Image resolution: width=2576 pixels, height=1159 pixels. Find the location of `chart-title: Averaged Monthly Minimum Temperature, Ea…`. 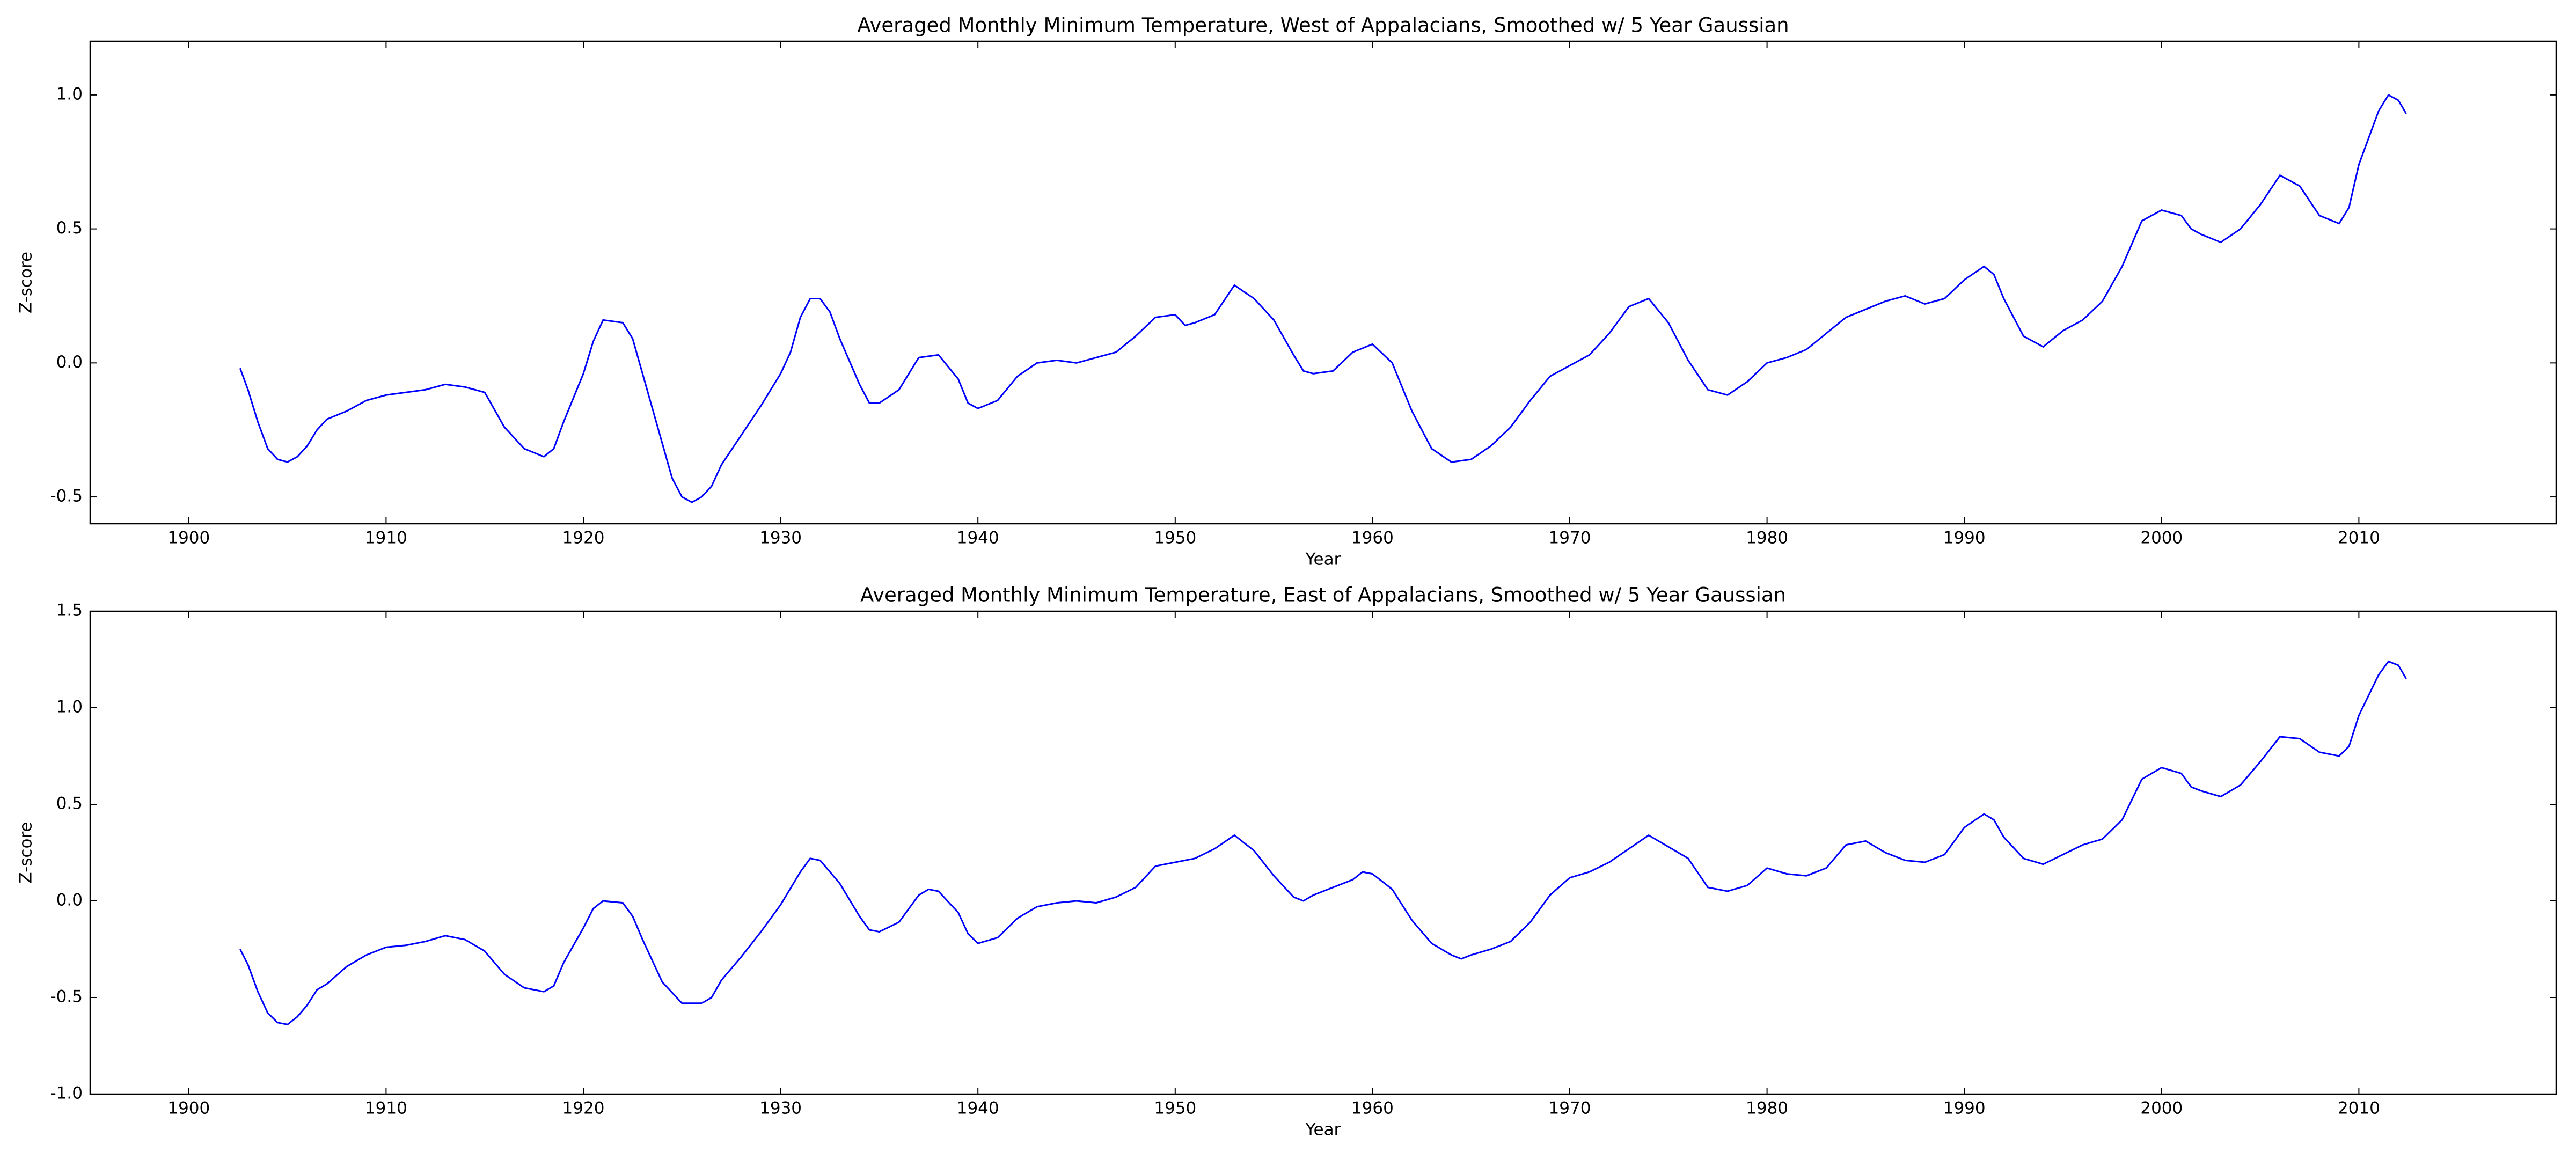

chart-title: Averaged Monthly Minimum Temperature, Ea… is located at coordinates (1323, 595).